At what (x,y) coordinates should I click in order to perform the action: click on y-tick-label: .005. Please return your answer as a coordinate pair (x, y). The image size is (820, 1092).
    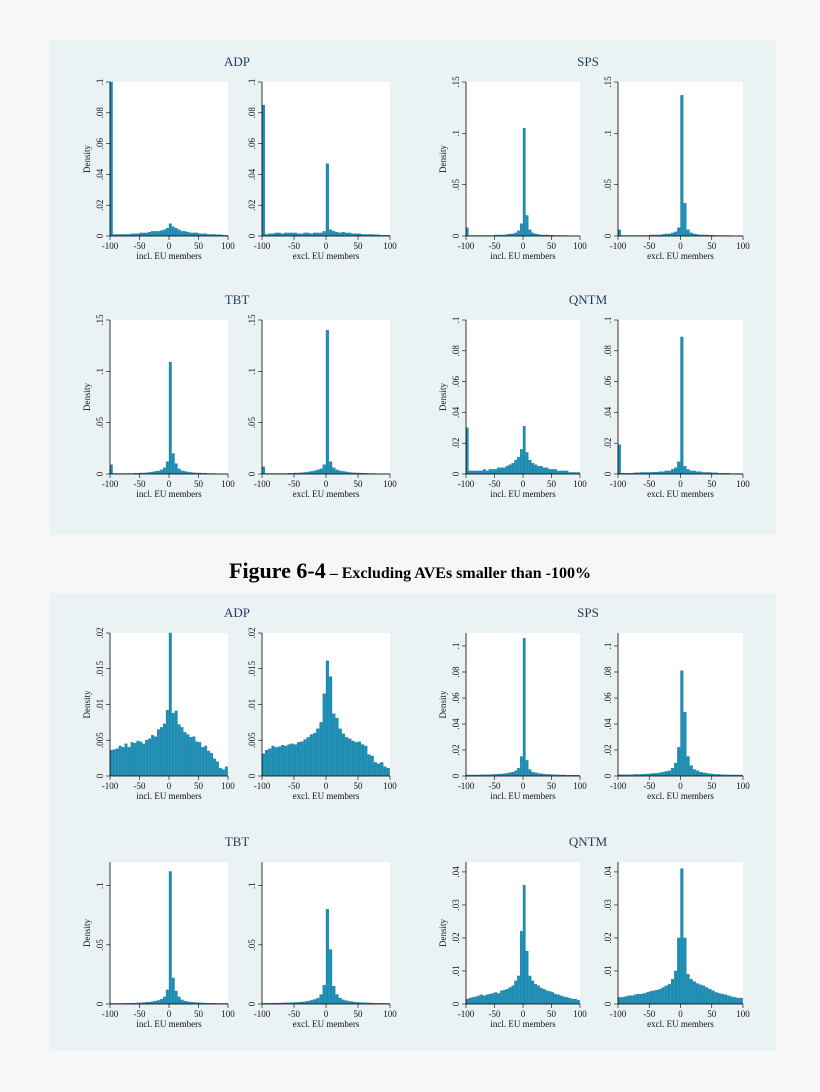
    Looking at the image, I should click on (100, 740).